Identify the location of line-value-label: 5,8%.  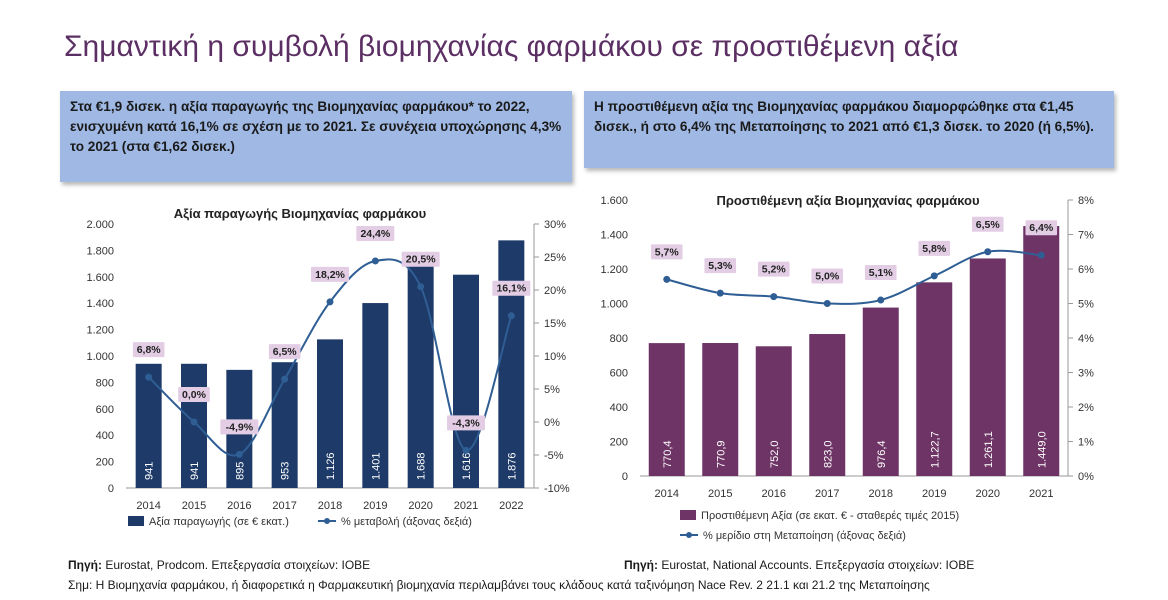
(934, 249).